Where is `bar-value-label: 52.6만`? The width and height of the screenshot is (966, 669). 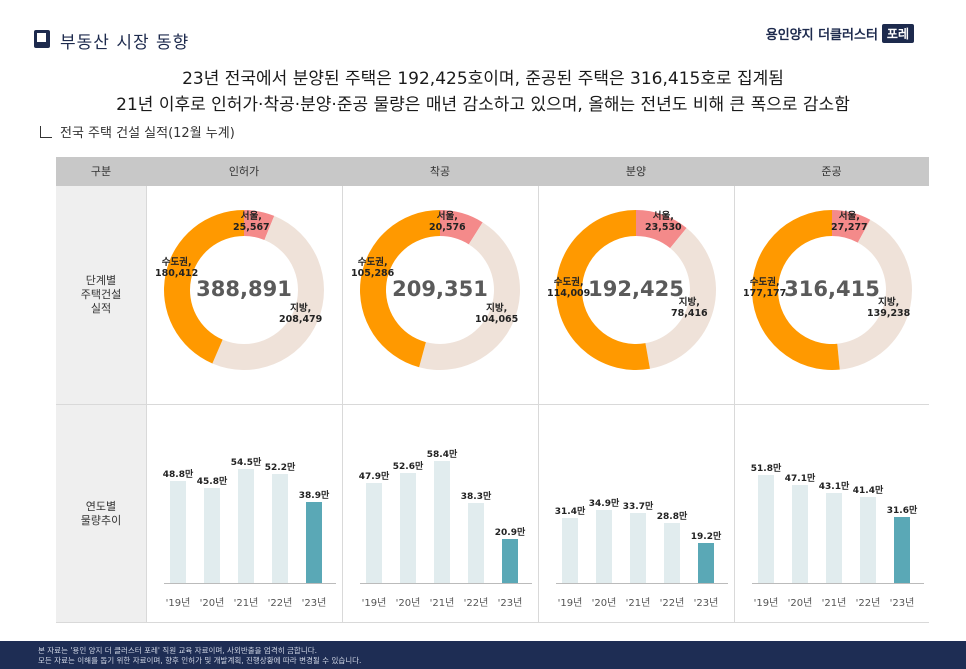
bar-value-label: 52.6만 is located at coordinates (408, 467).